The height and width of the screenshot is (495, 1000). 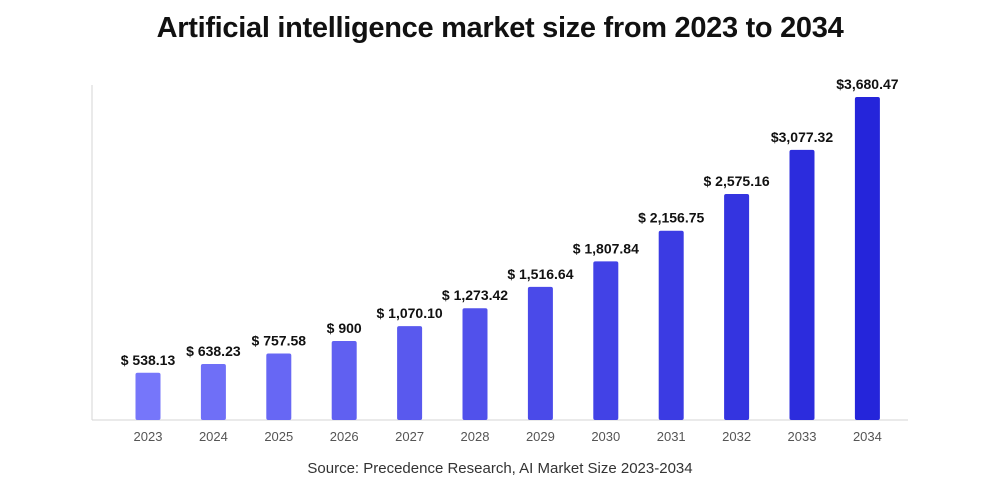 What do you see at coordinates (606, 248) in the screenshot?
I see `value-label-2030: $ 1,807.84` at bounding box center [606, 248].